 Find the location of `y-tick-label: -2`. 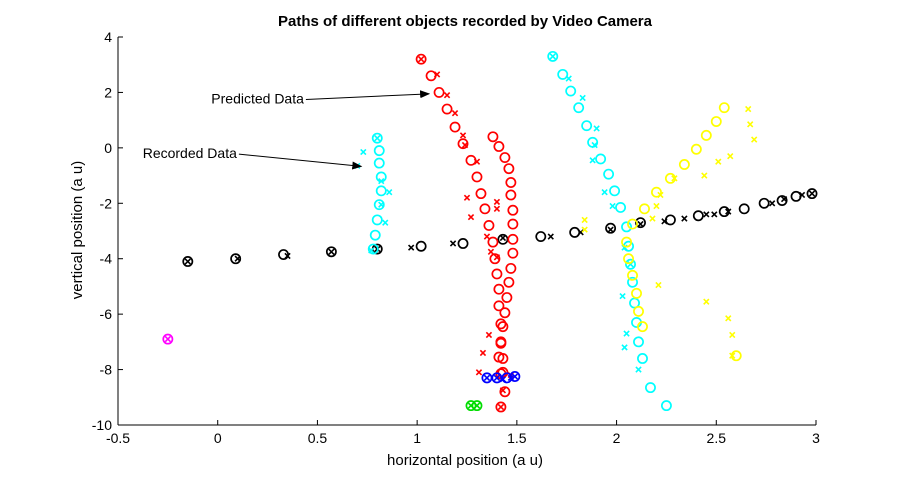

y-tick-label: -2 is located at coordinates (106, 203).